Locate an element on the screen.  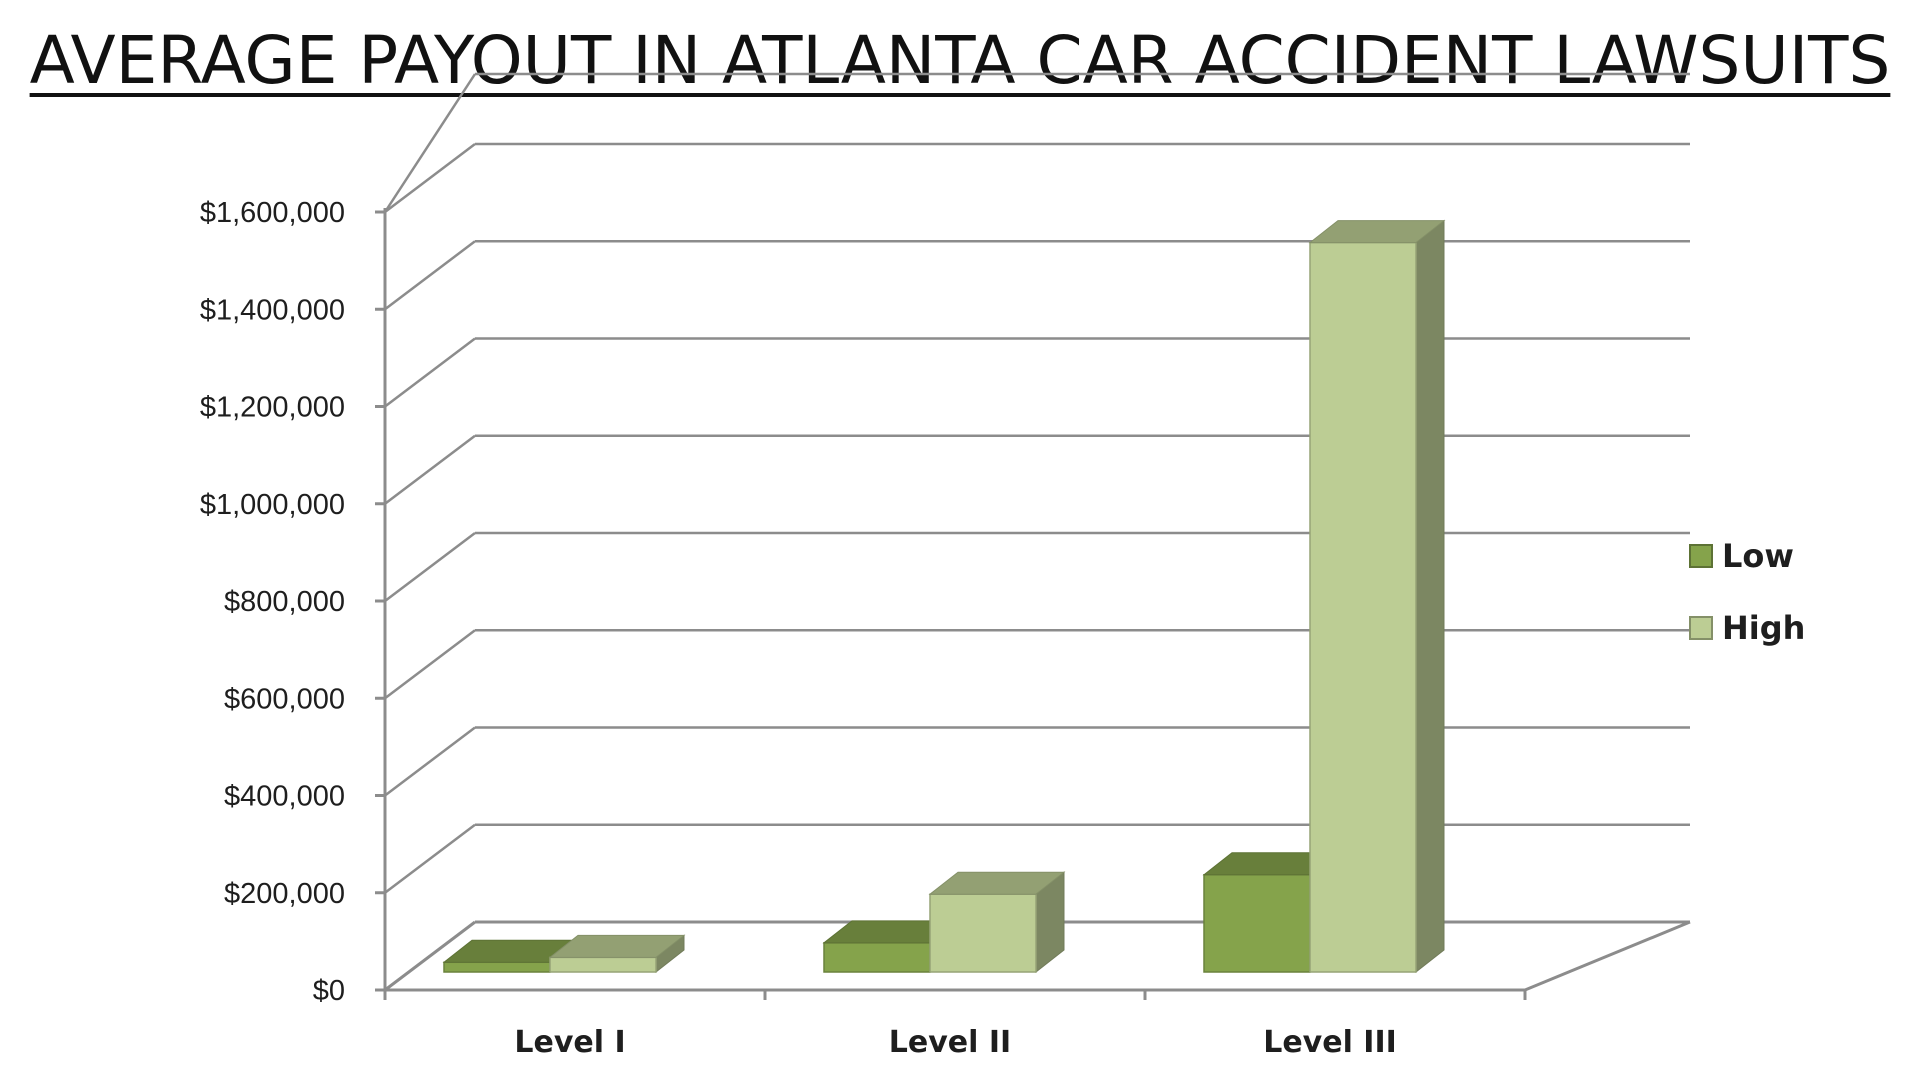
bar-high-level-i is located at coordinates (617, 954).